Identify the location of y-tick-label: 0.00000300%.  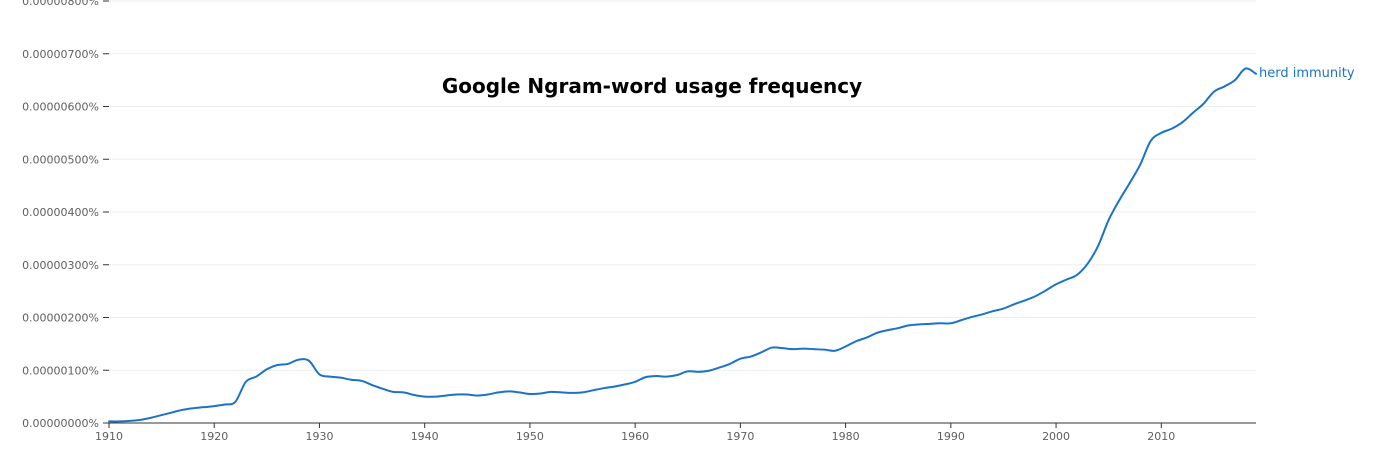
(60, 265).